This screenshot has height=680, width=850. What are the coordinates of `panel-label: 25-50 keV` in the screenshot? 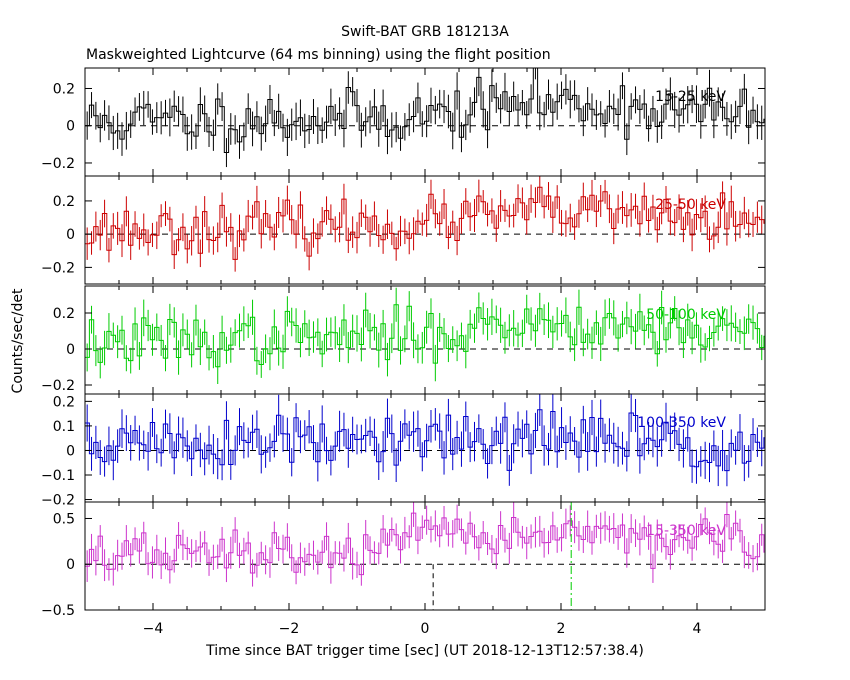 It's located at (690, 205).